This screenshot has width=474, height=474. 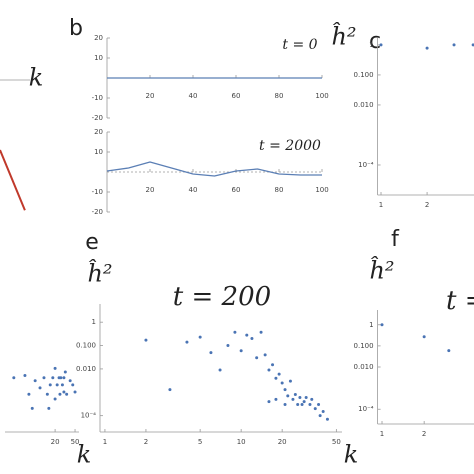 What do you see at coordinates (98, 58) in the screenshot?
I see `y-tick-label: 10` at bounding box center [98, 58].